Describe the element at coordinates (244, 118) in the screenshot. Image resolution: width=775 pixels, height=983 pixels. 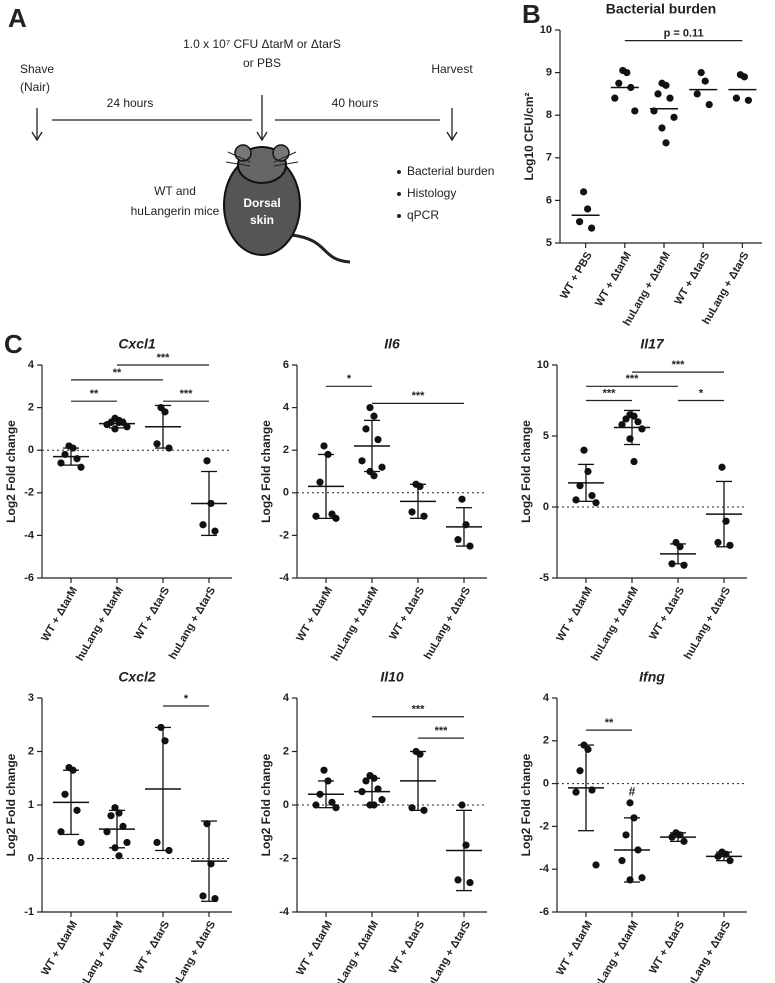
I see `timeline` at that location.